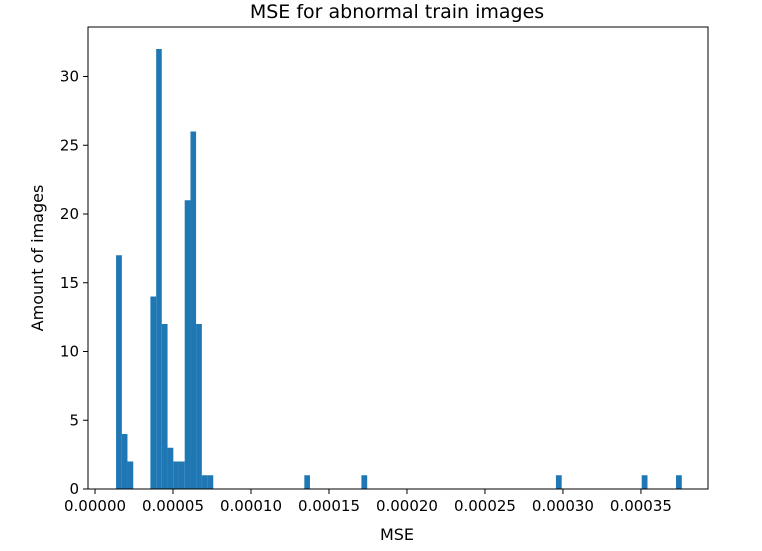 The width and height of the screenshot is (762, 551). Describe the element at coordinates (69, 145) in the screenshot. I see `y-tick-label: 25` at that location.